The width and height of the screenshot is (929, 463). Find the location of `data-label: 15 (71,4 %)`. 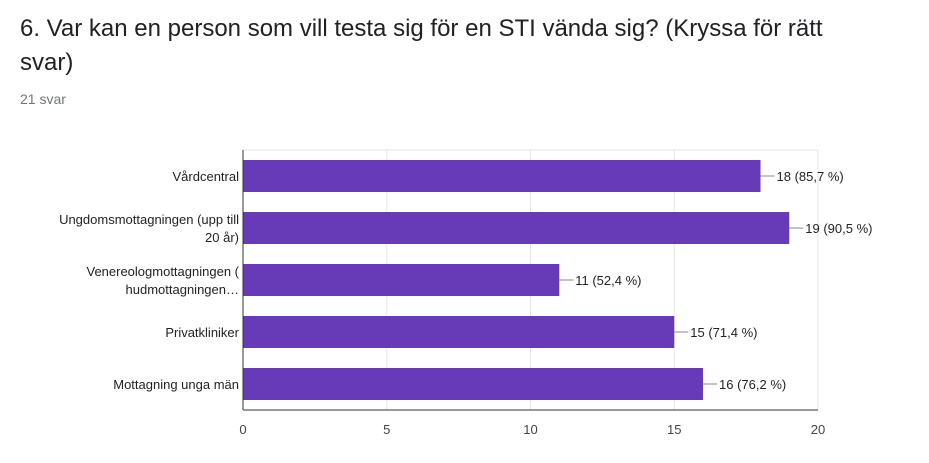

data-label: 15 (71,4 %) is located at coordinates (723, 332).